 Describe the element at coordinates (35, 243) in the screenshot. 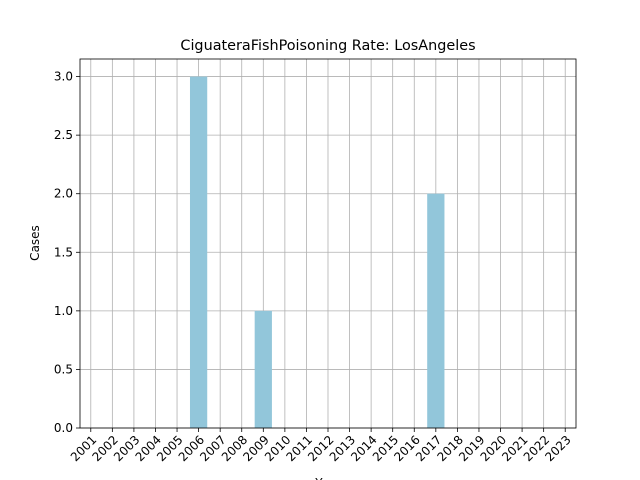

I see `y-axis-label: Cases` at that location.